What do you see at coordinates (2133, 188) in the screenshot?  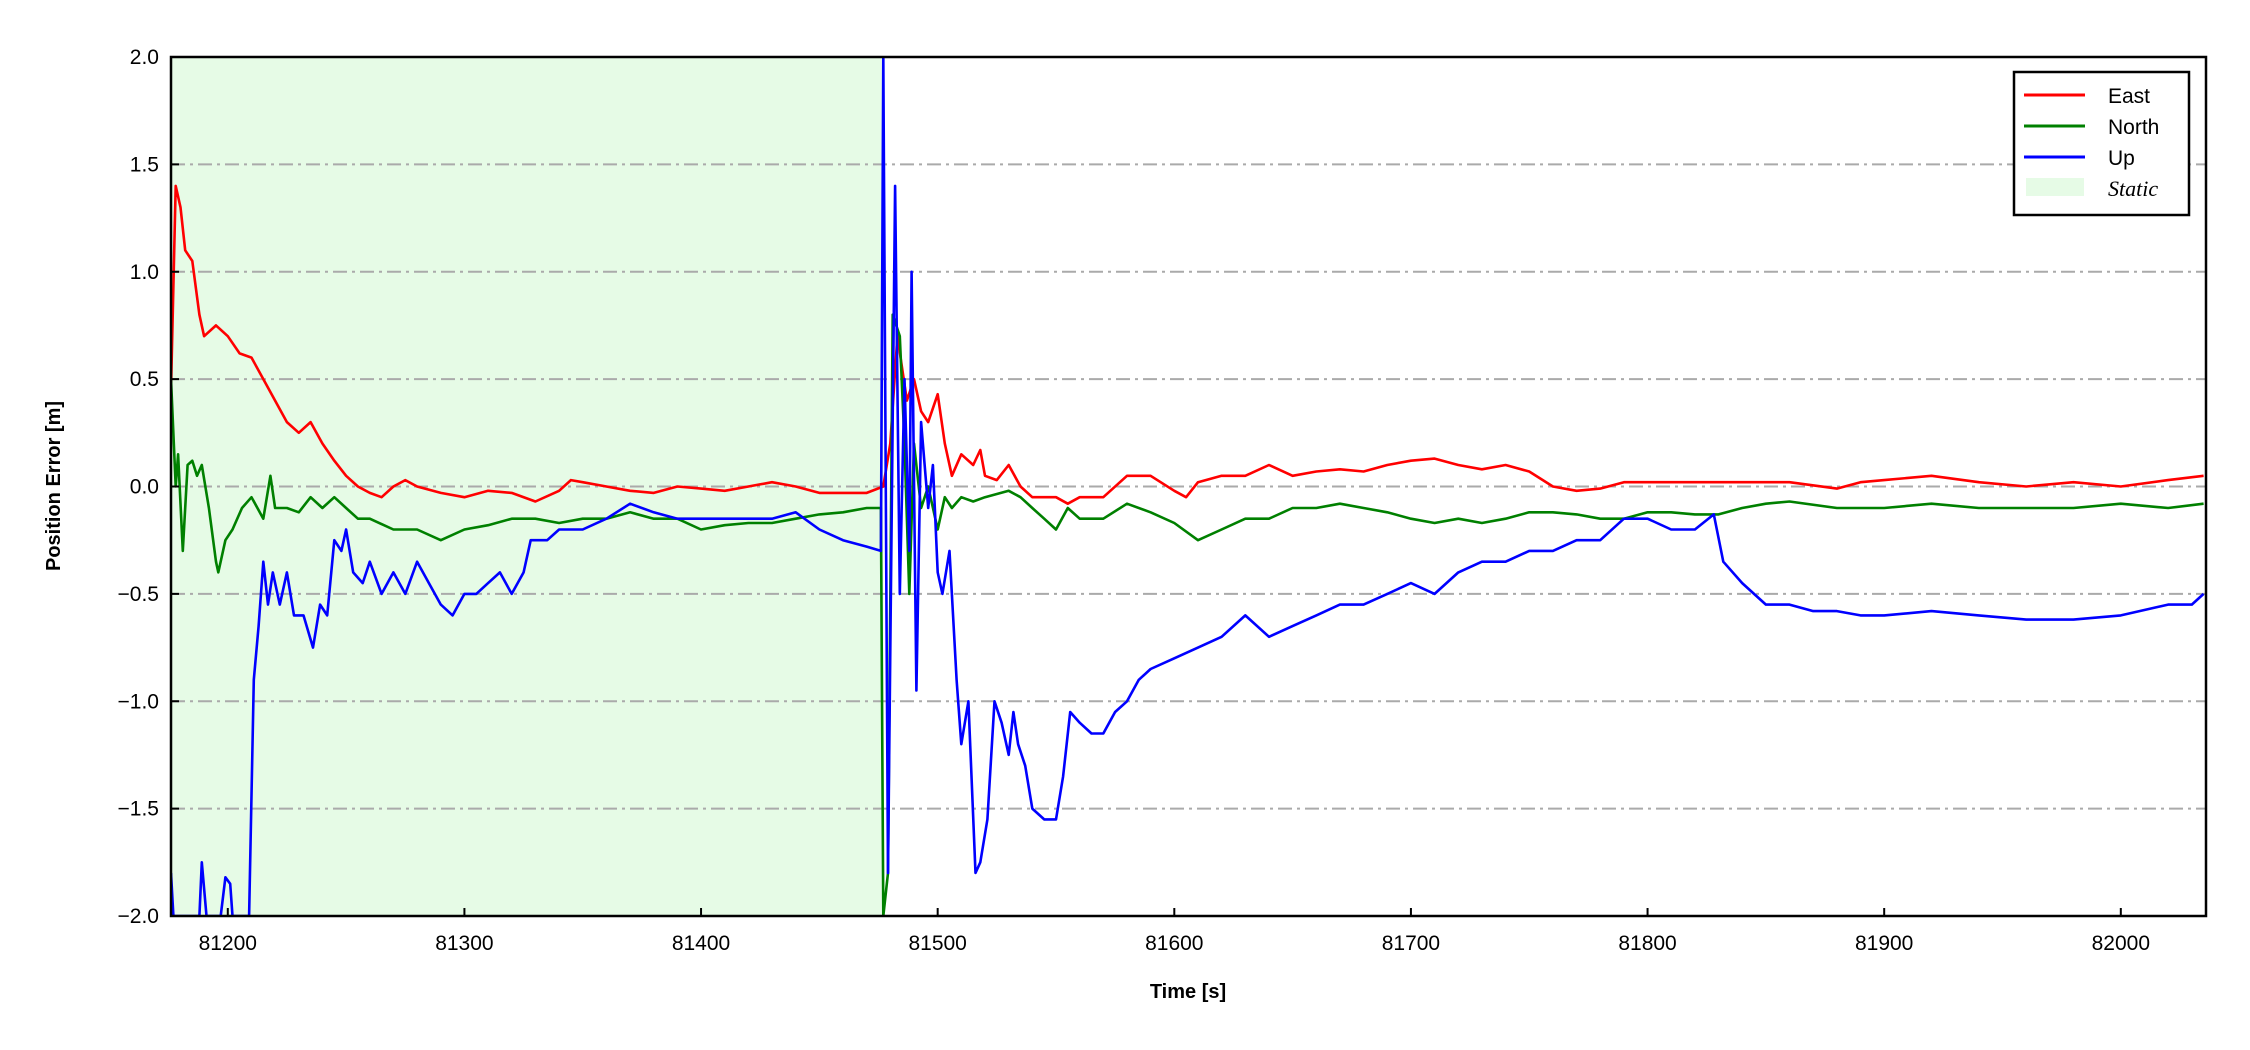 I see `legend-label-static: Static` at bounding box center [2133, 188].